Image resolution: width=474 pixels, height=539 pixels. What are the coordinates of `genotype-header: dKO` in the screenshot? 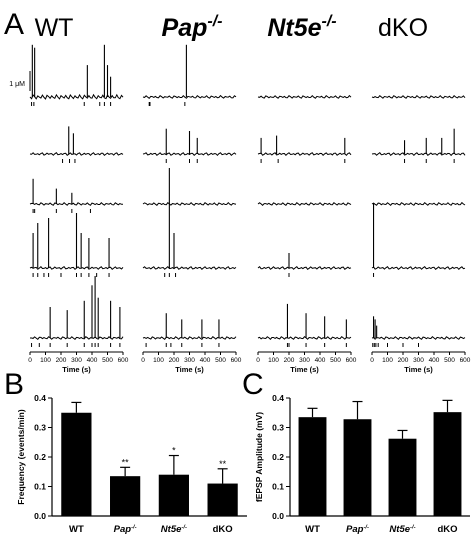 It's located at (403, 28).